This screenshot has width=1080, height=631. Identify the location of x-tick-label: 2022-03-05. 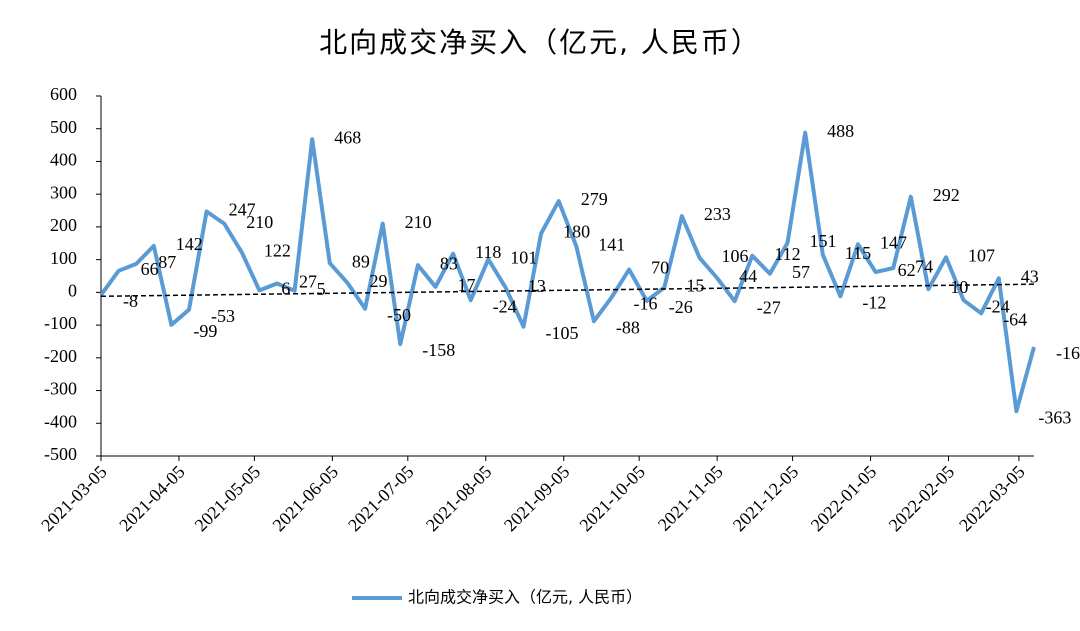
(992, 499).